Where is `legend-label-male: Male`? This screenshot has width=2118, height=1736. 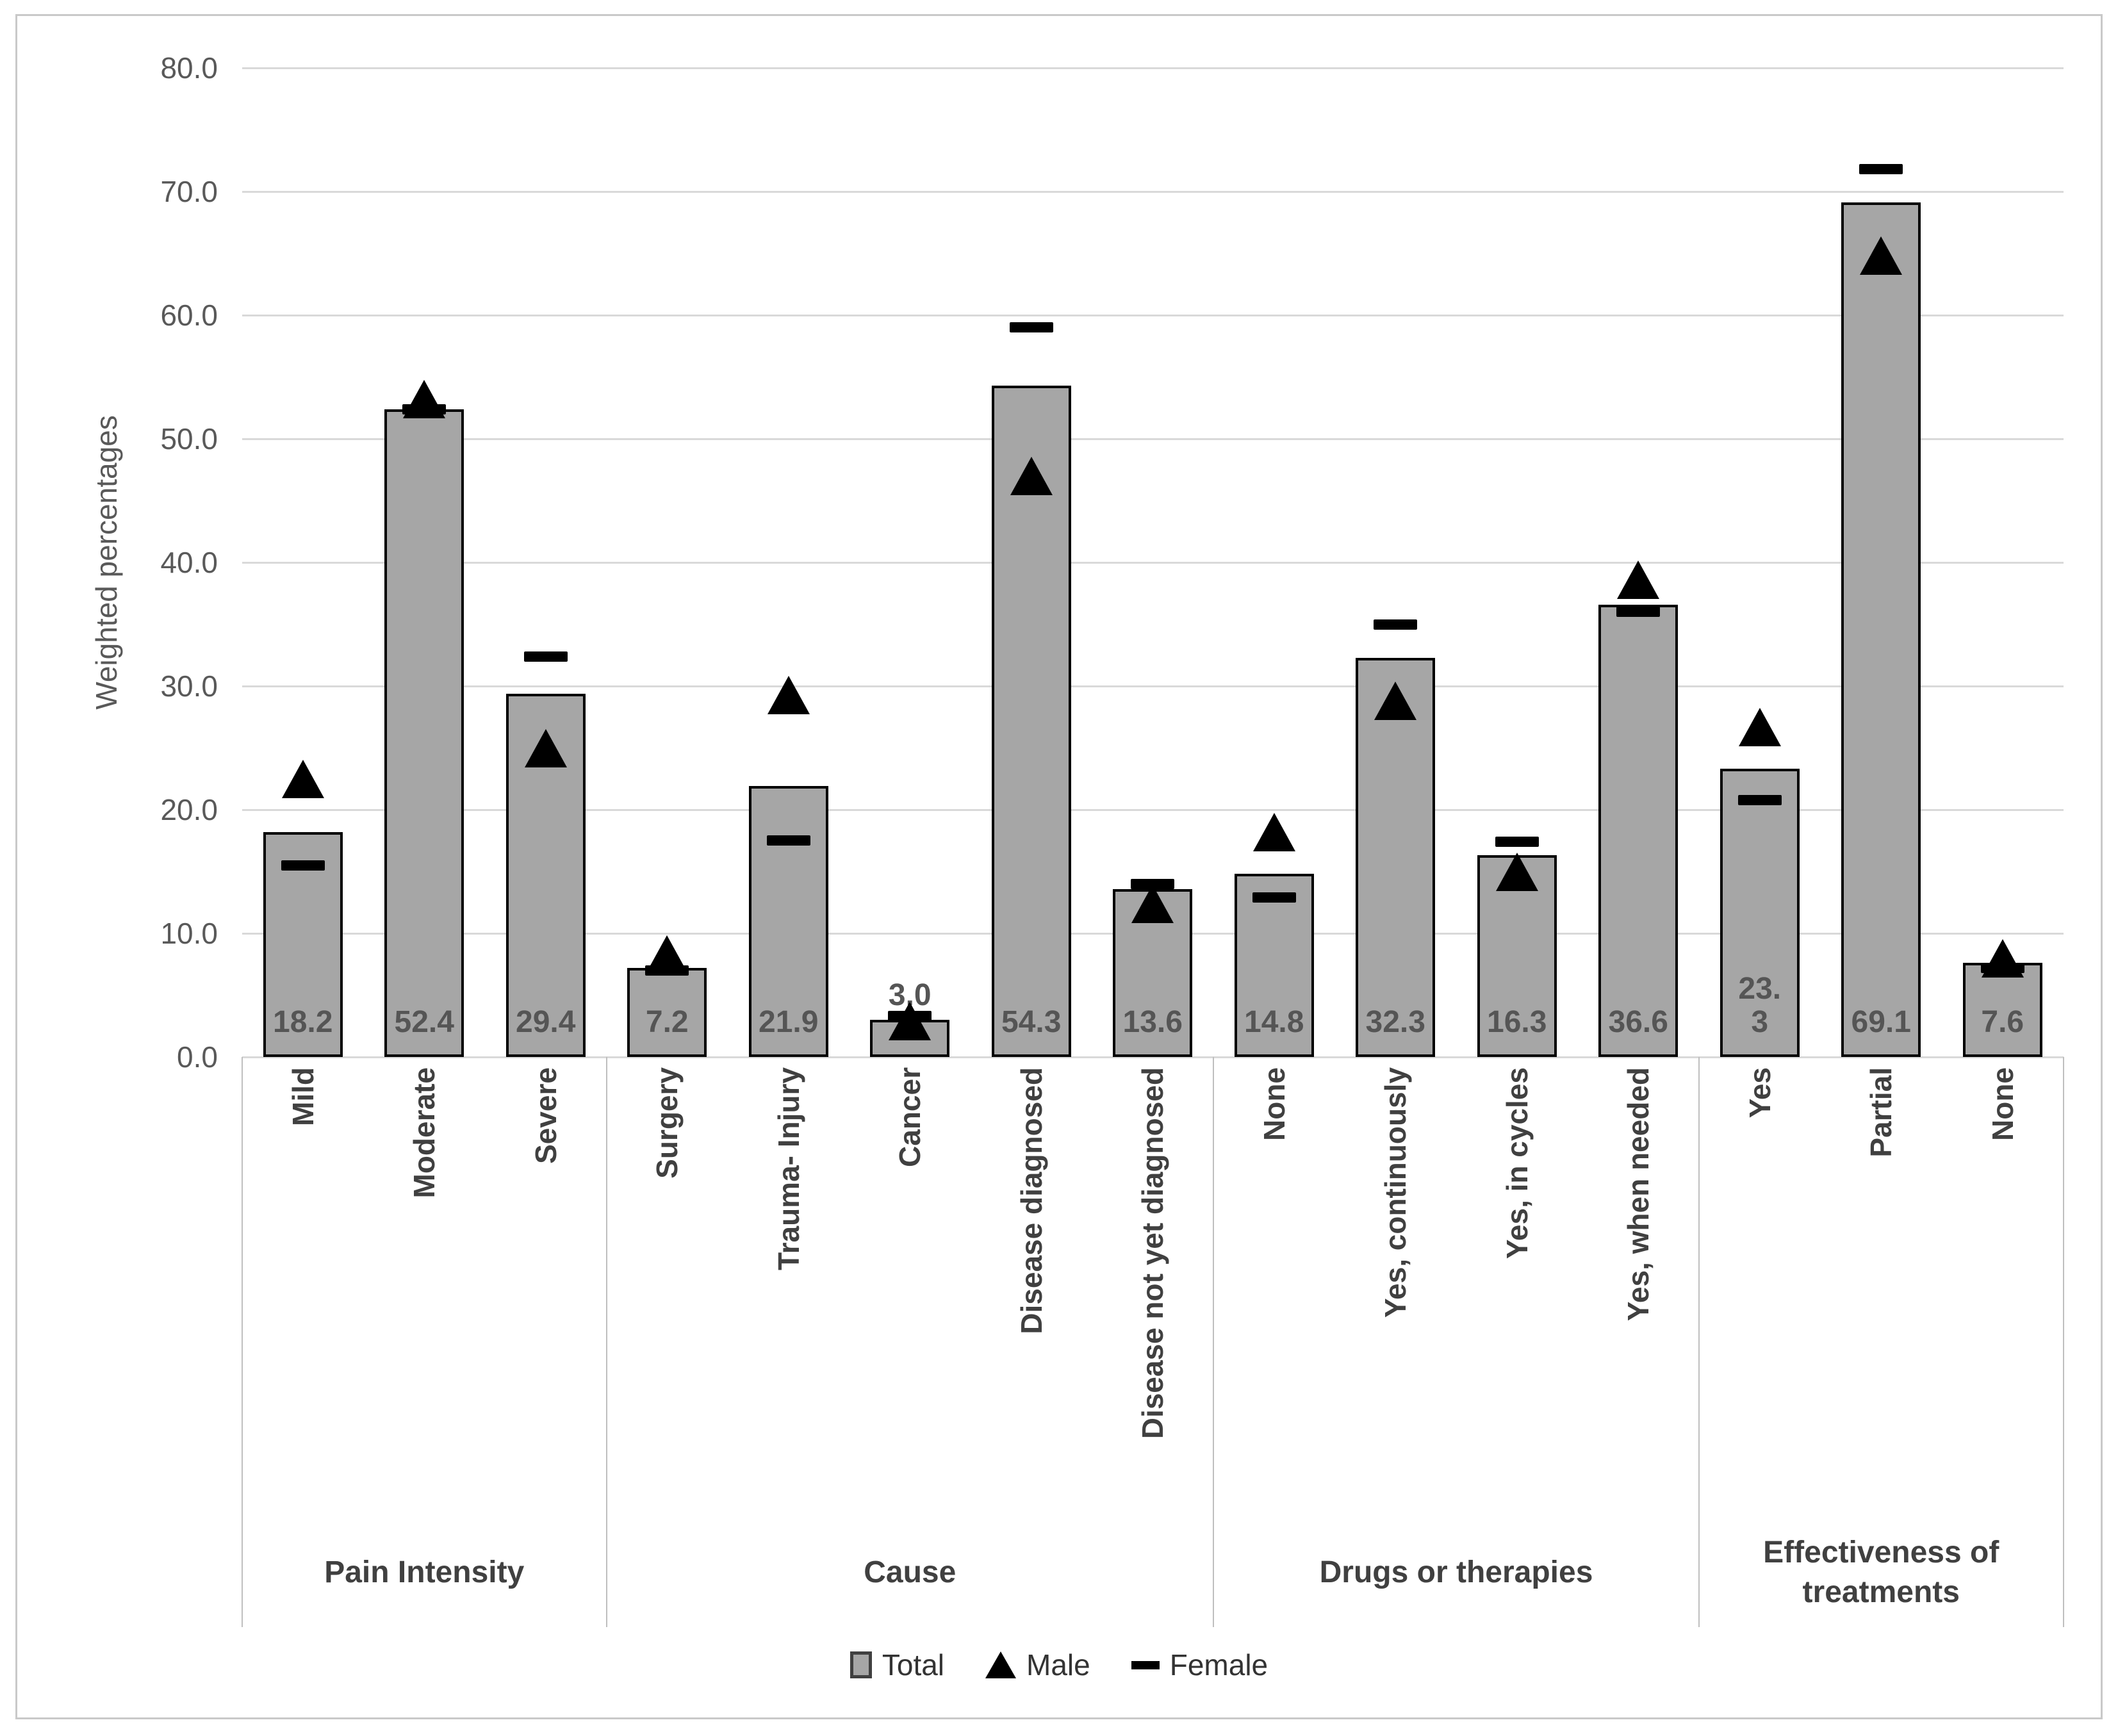
legend-label-male: Male is located at coordinates (1058, 1665).